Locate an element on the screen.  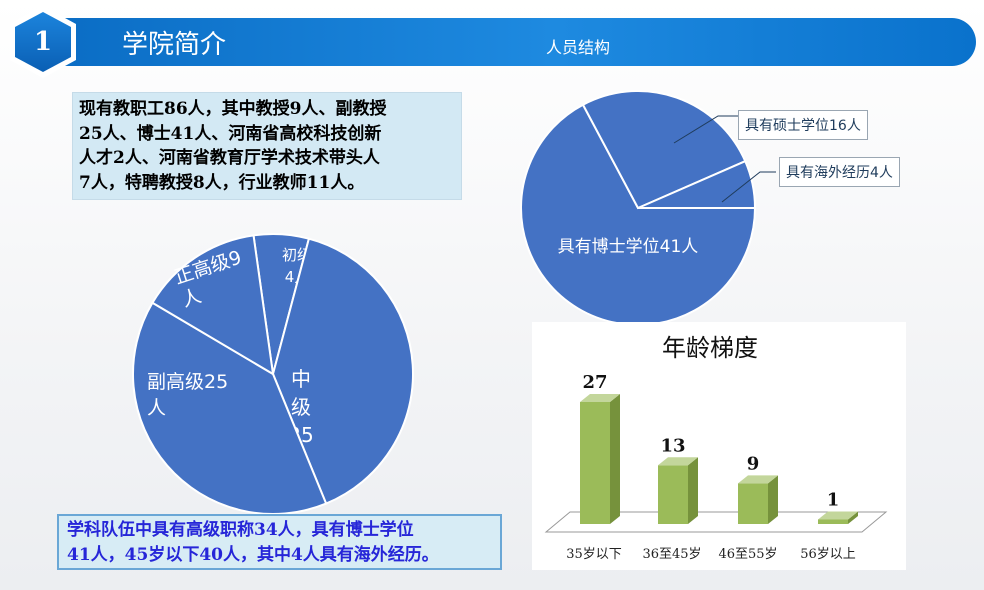
category-label: 46至55岁 is located at coordinates (747, 554).